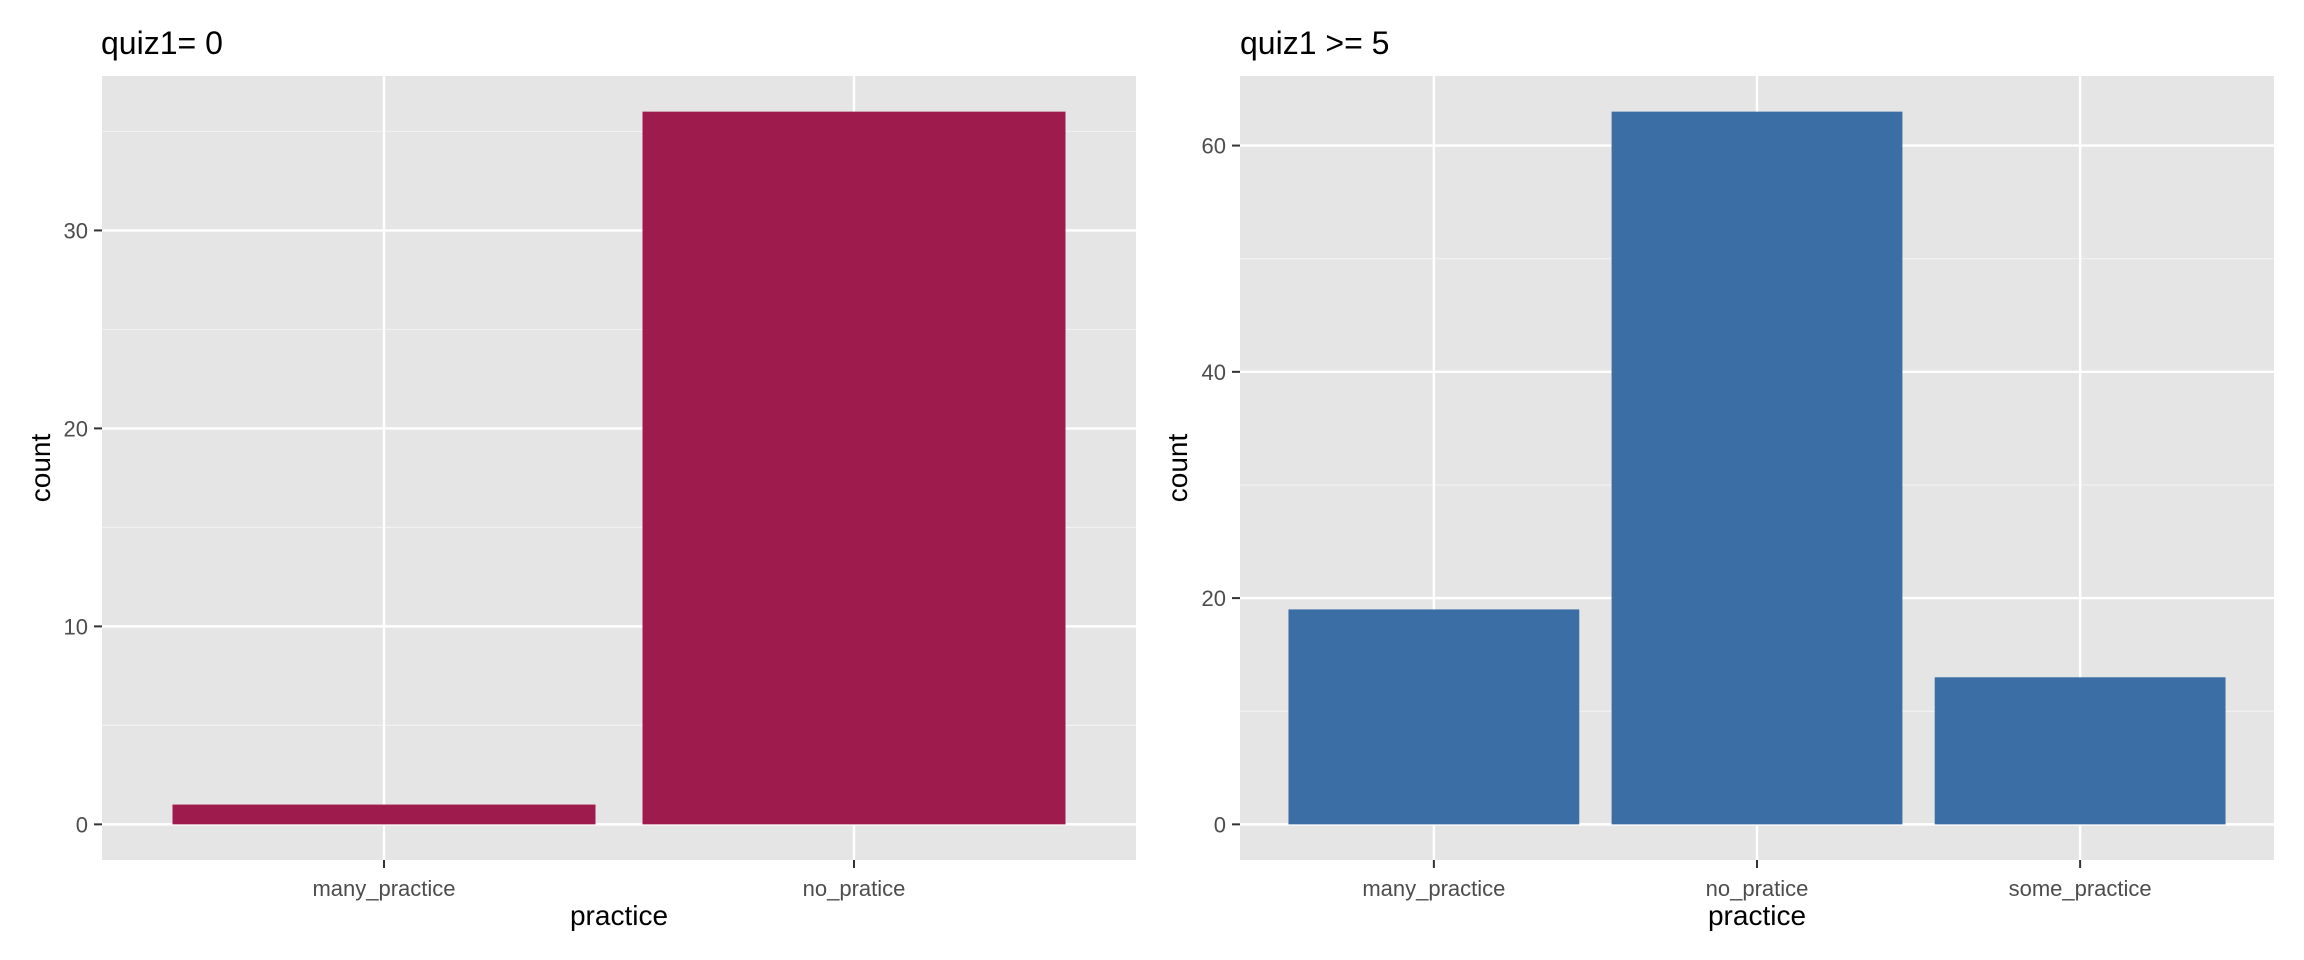 This screenshot has width=2304, height=960. I want to click on y-axis: 0 10 20 30, so click(83, 527).